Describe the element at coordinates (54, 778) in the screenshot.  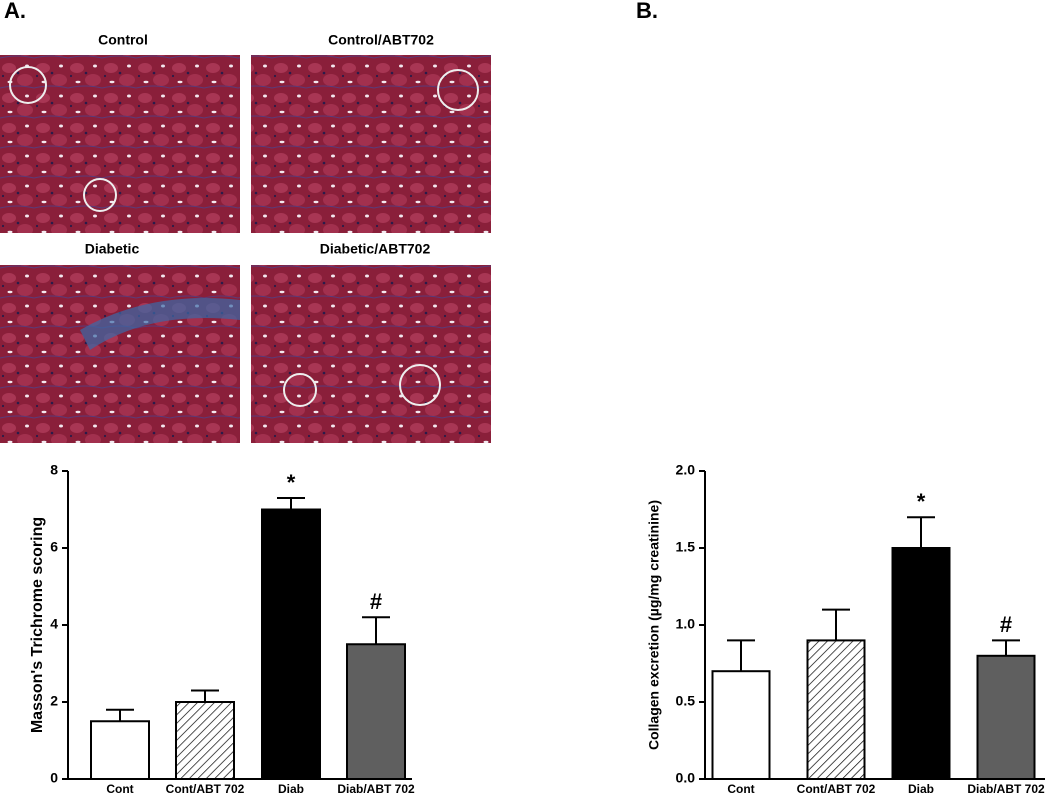
I see `y-tick-label: 0` at that location.